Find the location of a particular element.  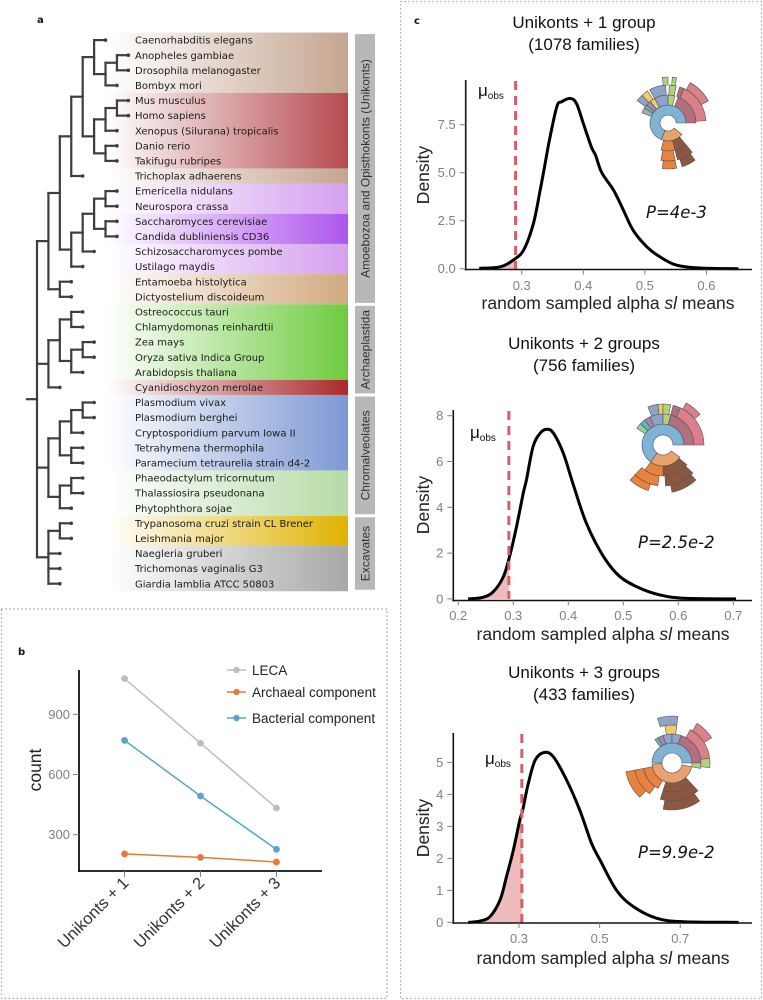

y-tick-label: 2 is located at coordinates (439, 553).